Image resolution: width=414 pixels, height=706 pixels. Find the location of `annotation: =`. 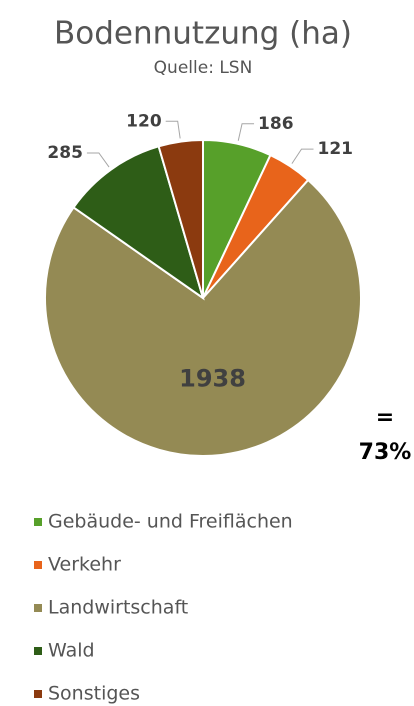

annotation: = is located at coordinates (385, 417).